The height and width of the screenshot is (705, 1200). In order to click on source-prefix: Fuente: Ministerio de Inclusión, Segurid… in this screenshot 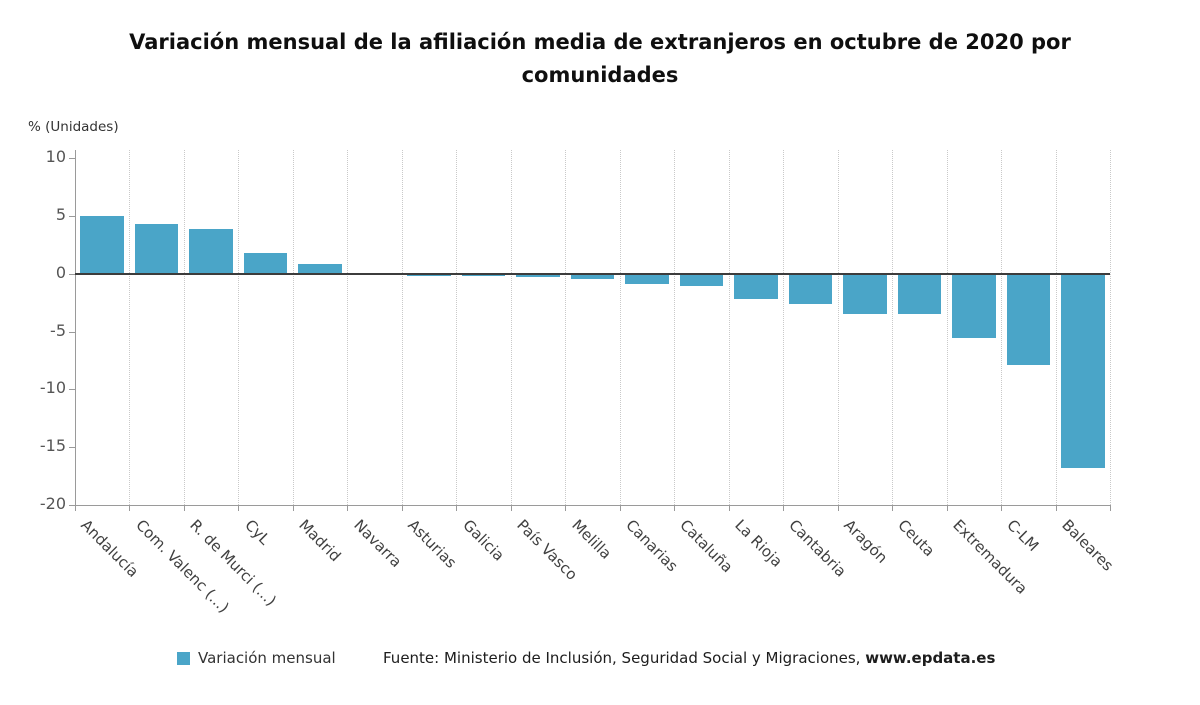, I will do `click(624, 658)`.